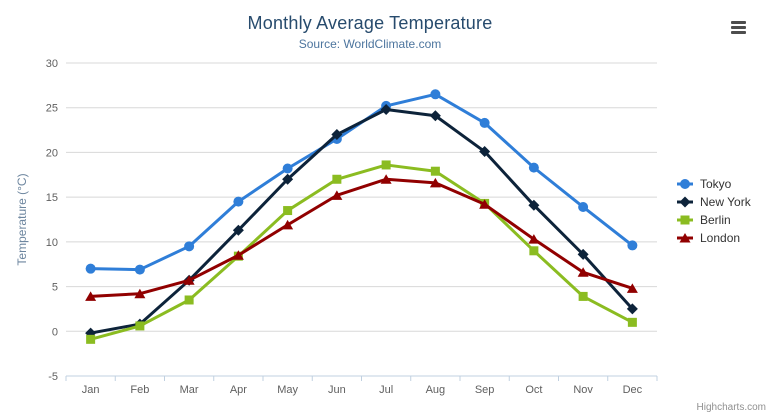 The height and width of the screenshot is (416, 769). What do you see at coordinates (386, 390) in the screenshot?
I see `x-axis-tick-label: Jul` at bounding box center [386, 390].